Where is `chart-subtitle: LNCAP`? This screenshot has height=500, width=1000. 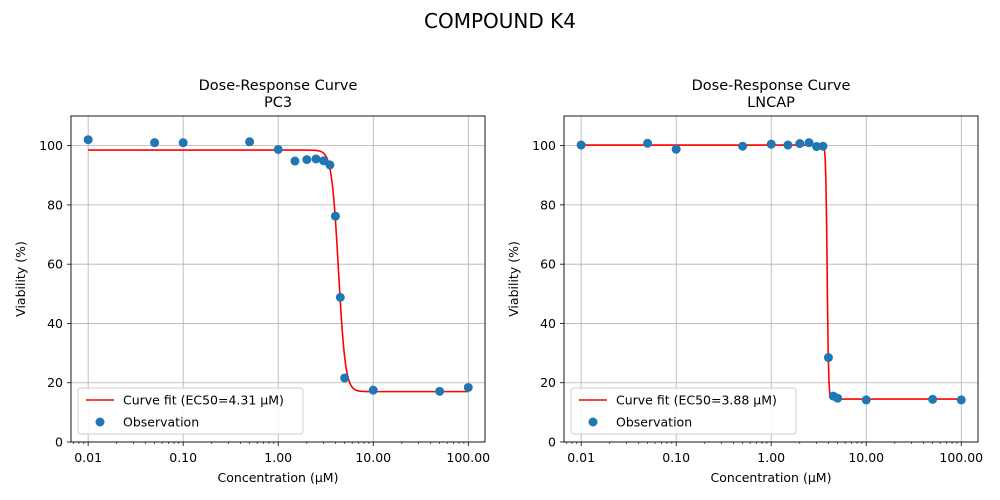 chart-subtitle: LNCAP is located at coordinates (771, 103).